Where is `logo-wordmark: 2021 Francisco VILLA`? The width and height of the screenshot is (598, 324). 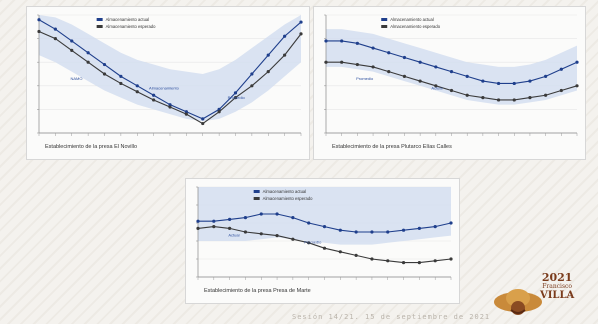 logo-wordmark: 2021 Francisco VILLA is located at coordinates (557, 286).